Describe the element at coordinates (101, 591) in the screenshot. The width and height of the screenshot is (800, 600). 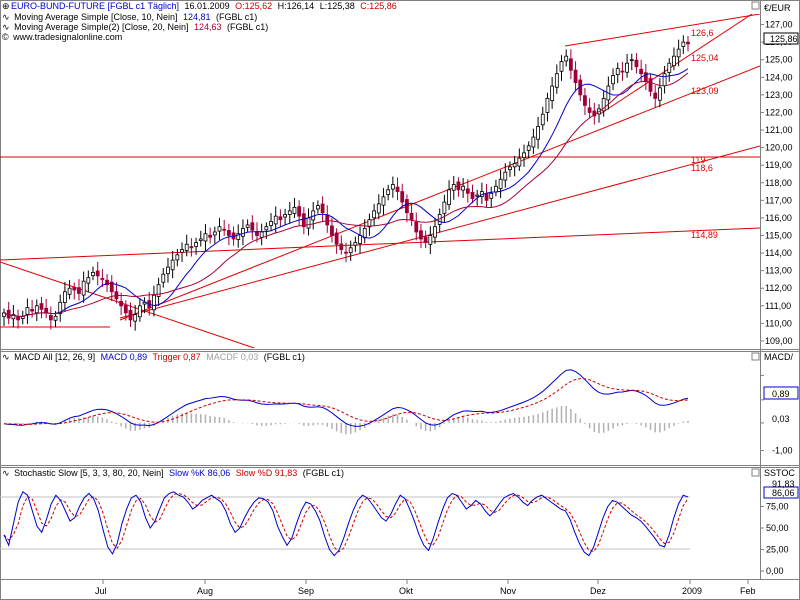
I see `time-tick-label: Jul` at that location.